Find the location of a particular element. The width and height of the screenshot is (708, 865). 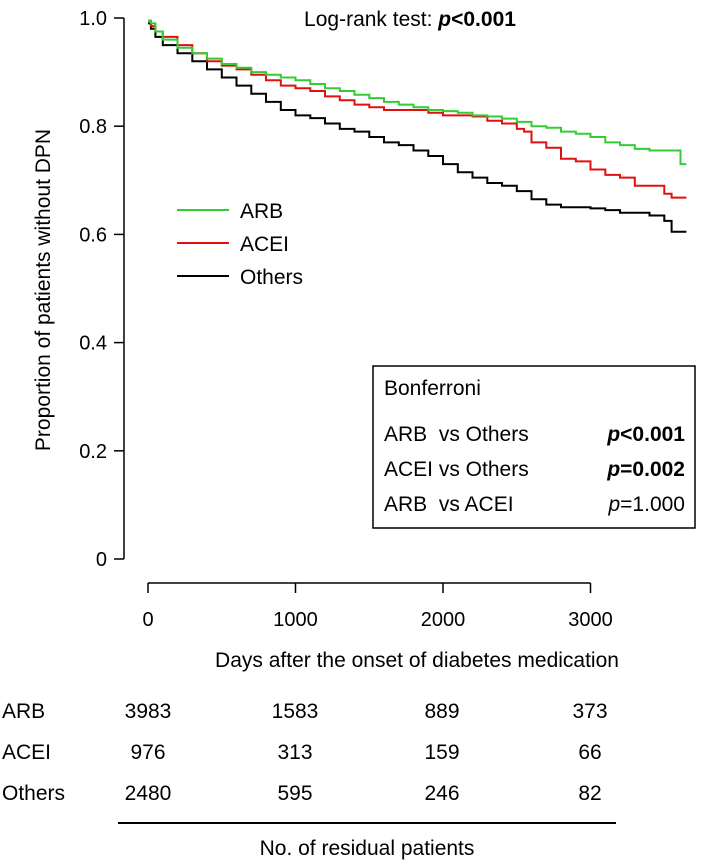

bonferroni-p-value: p<0.001 is located at coordinates (645, 434).